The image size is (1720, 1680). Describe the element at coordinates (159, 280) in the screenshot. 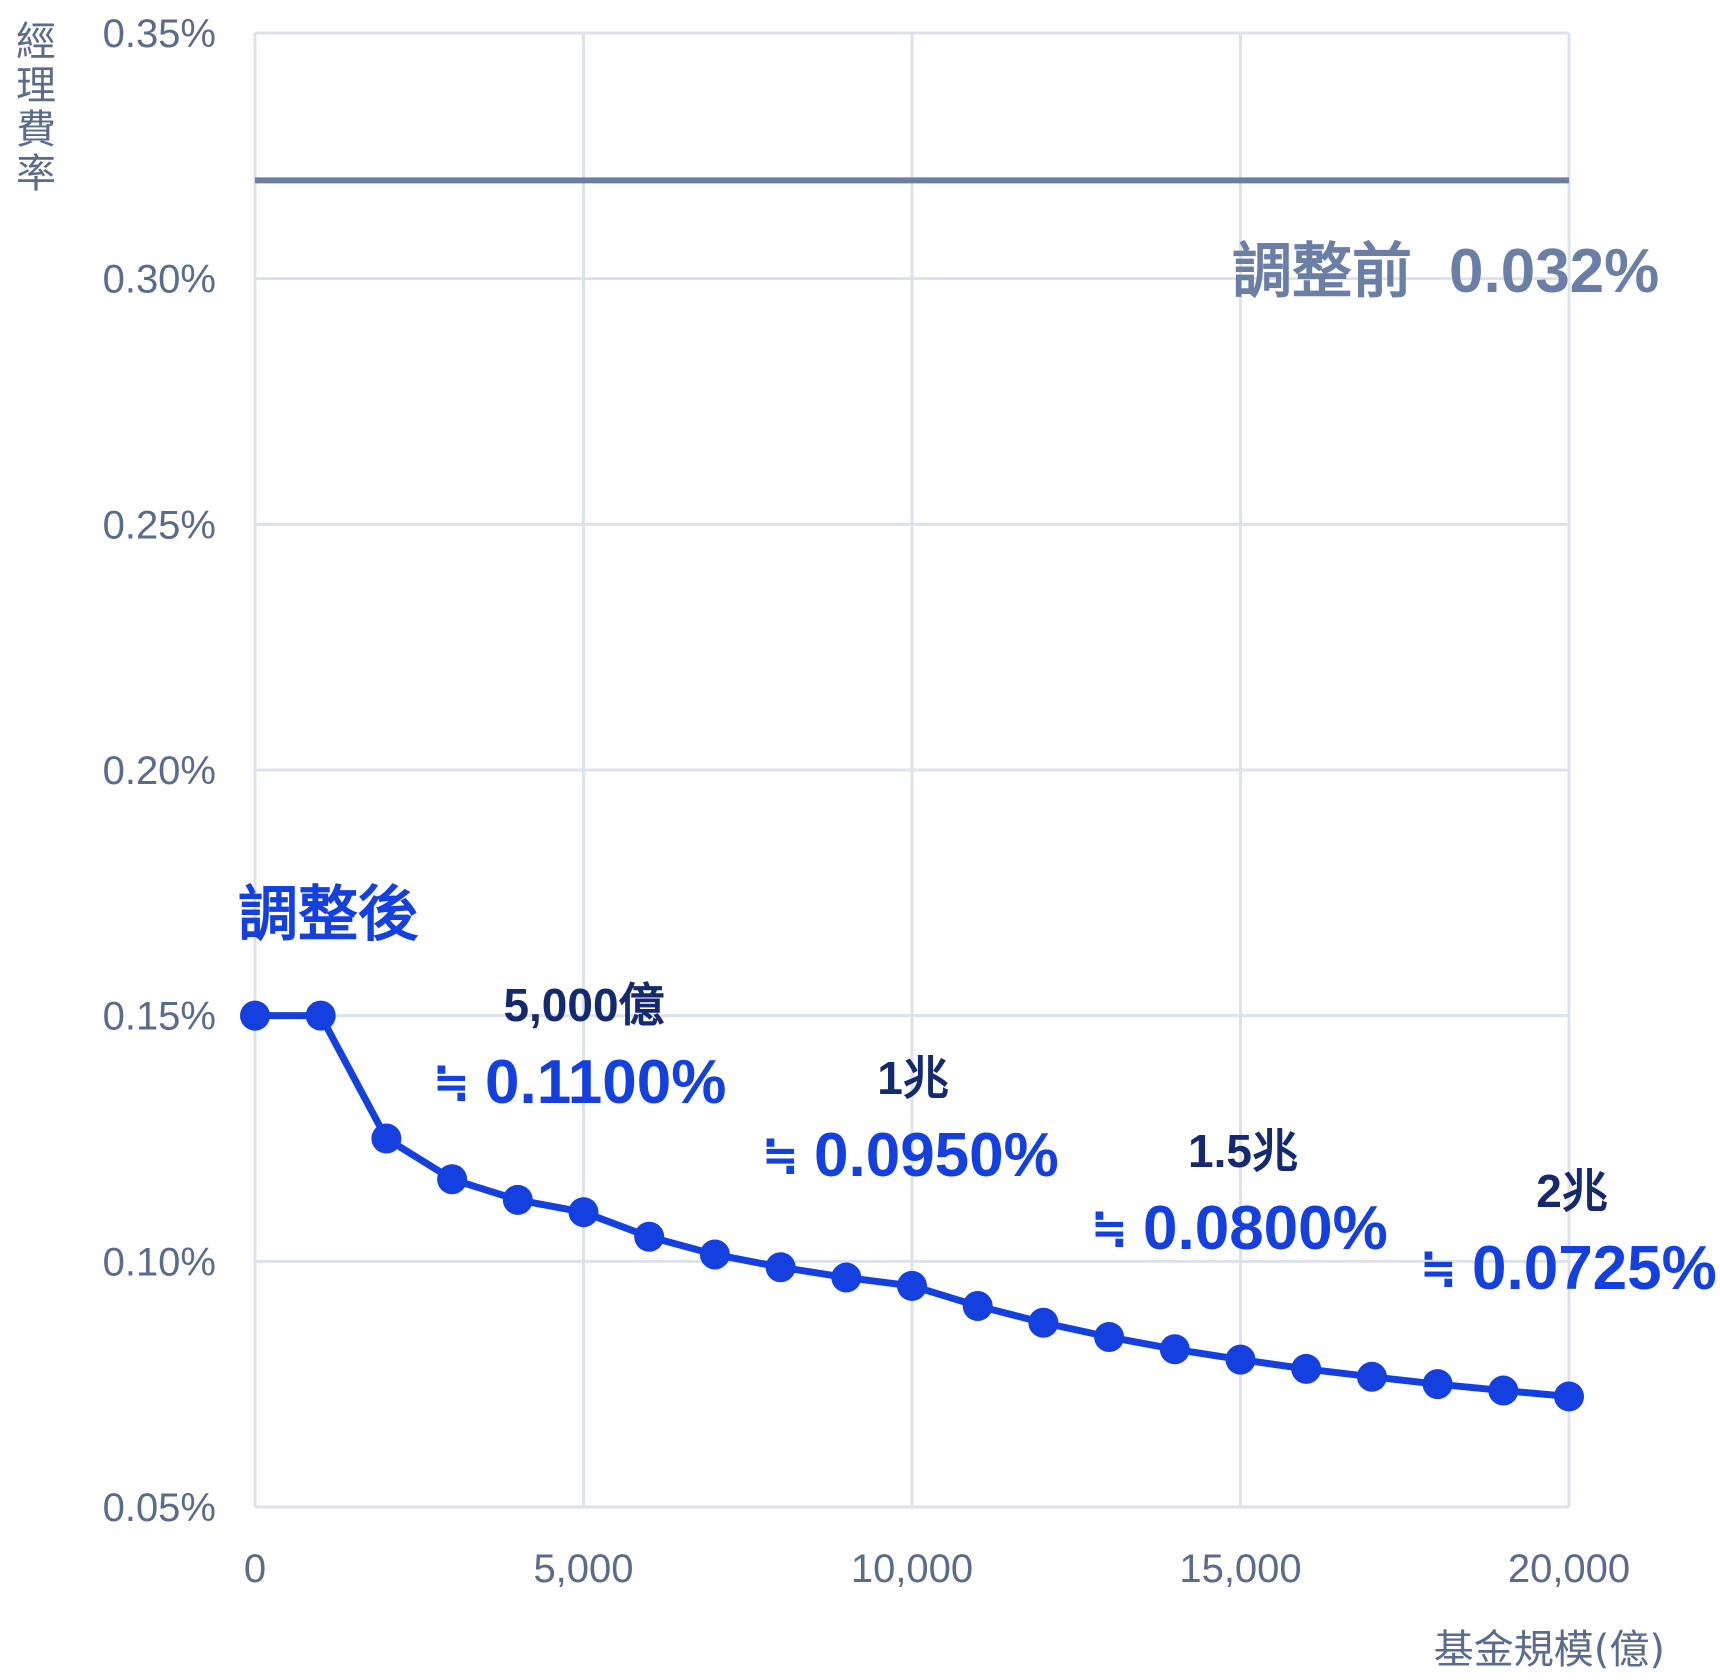

I see `y-tick-label: 0.30%` at that location.